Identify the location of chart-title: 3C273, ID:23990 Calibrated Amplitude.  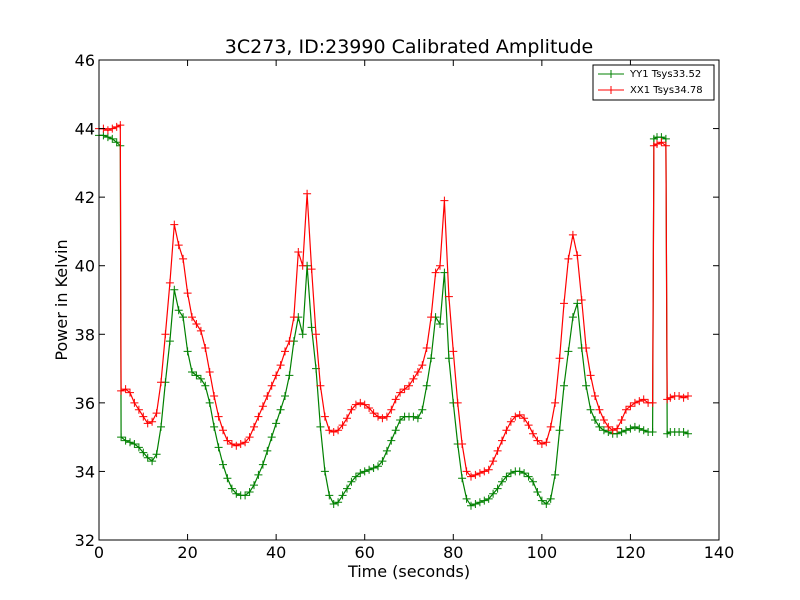
(409, 47).